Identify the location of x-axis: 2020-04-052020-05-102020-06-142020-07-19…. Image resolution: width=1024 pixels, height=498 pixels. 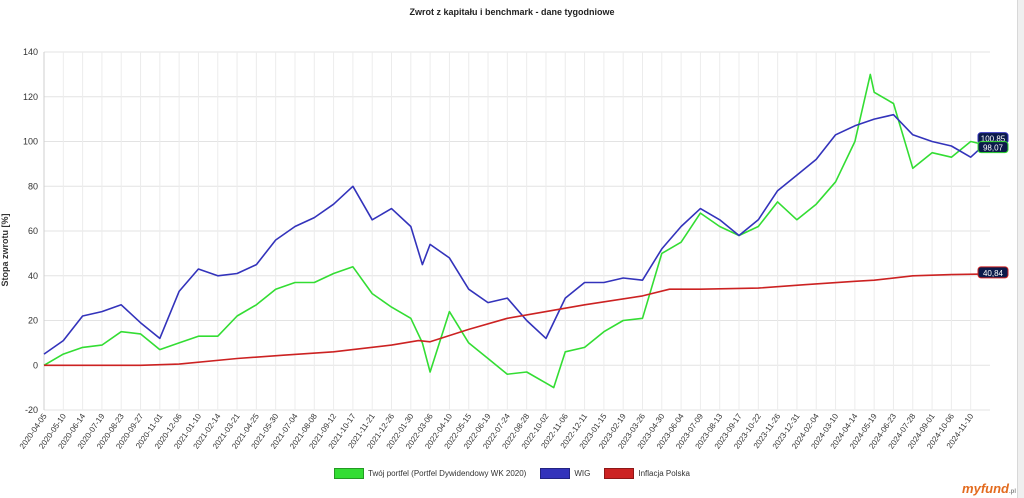
(497, 431).